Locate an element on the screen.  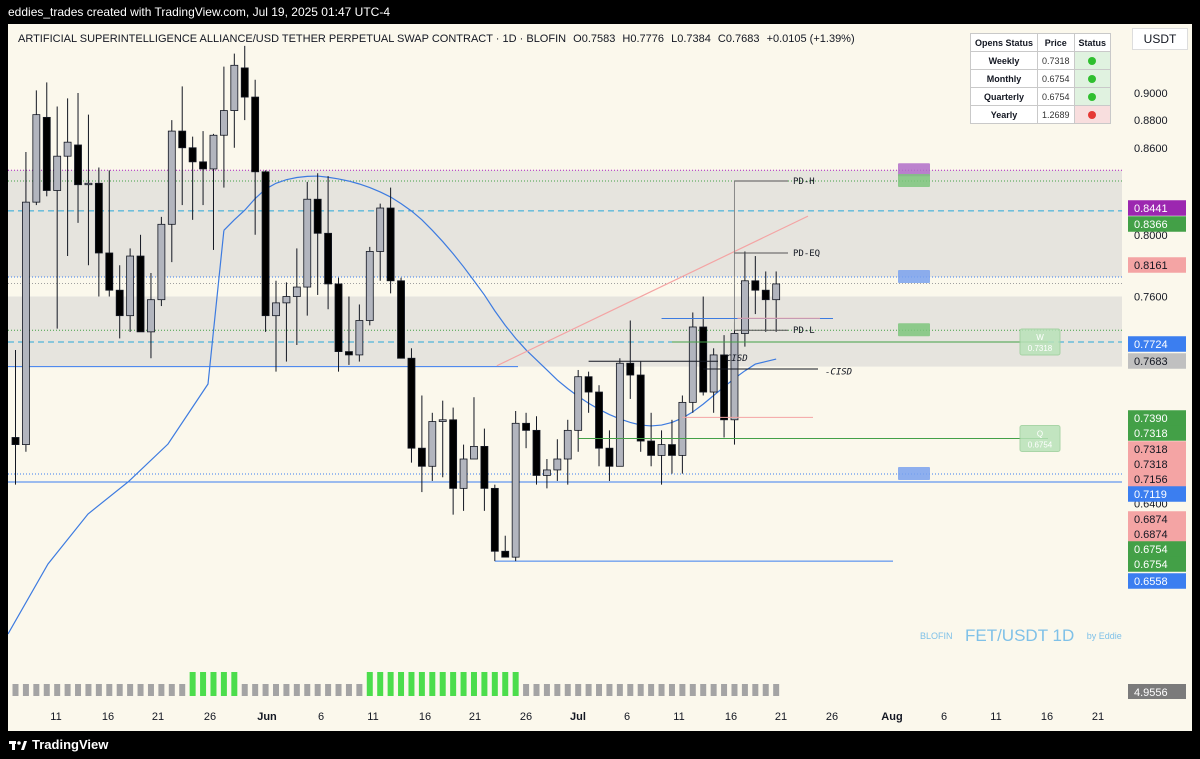
moving-average-line is located at coordinates (116, 432).